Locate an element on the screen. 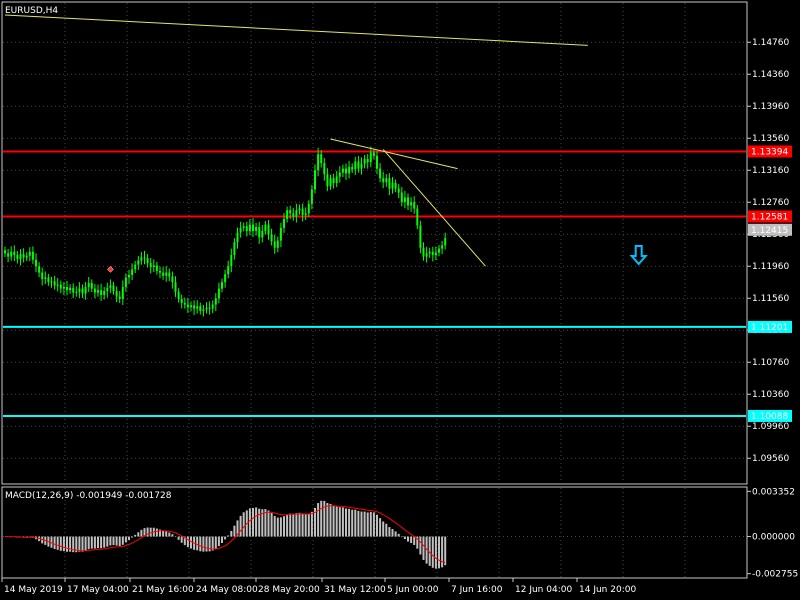  down-arrow-shape is located at coordinates (638, 255).